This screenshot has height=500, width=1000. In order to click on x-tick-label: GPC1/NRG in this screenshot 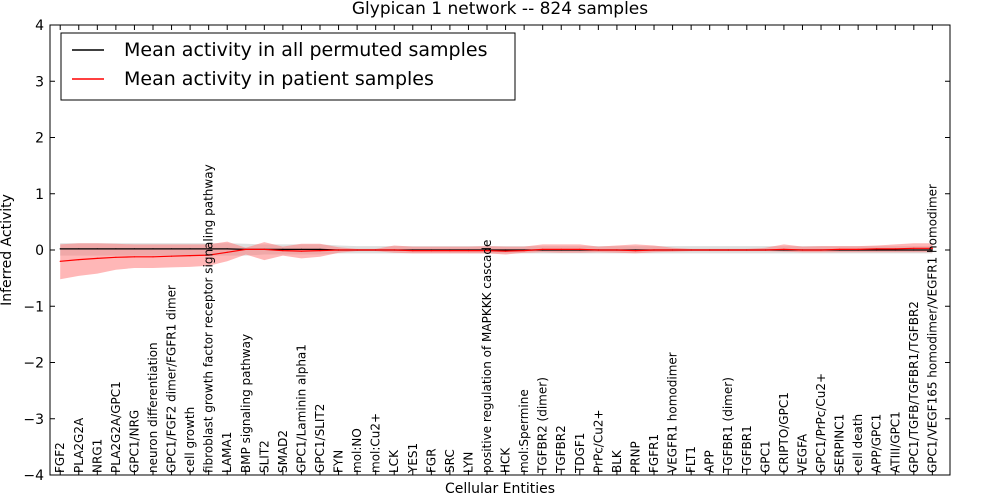, I will do `click(134, 441)`.